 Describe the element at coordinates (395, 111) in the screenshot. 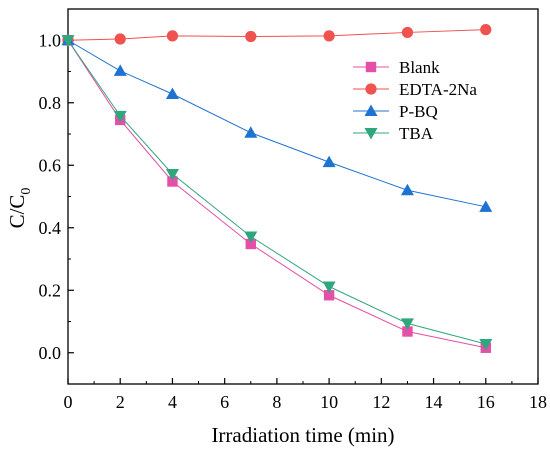

I see `legend-item-p-bq: P-BQ` at that location.